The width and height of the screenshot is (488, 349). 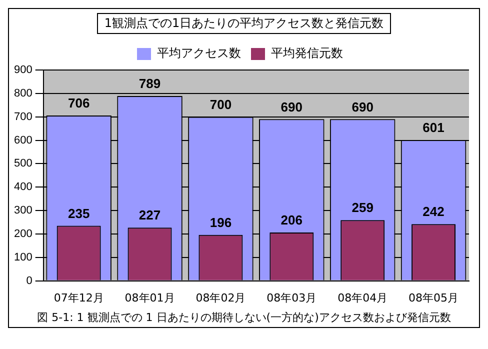 I want to click on data-label: 706, so click(x=79, y=103).